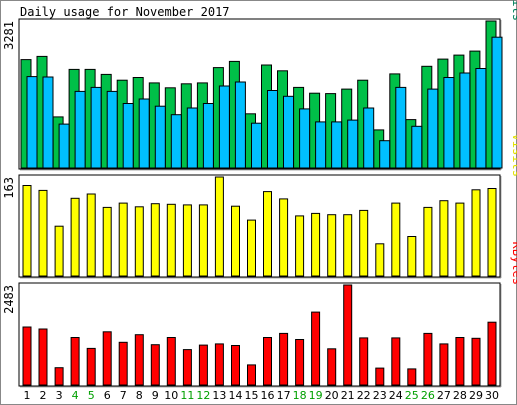 This screenshot has width=517, height=405. What do you see at coordinates (59, 395) in the screenshot?
I see `x-tick-label: 3` at bounding box center [59, 395].